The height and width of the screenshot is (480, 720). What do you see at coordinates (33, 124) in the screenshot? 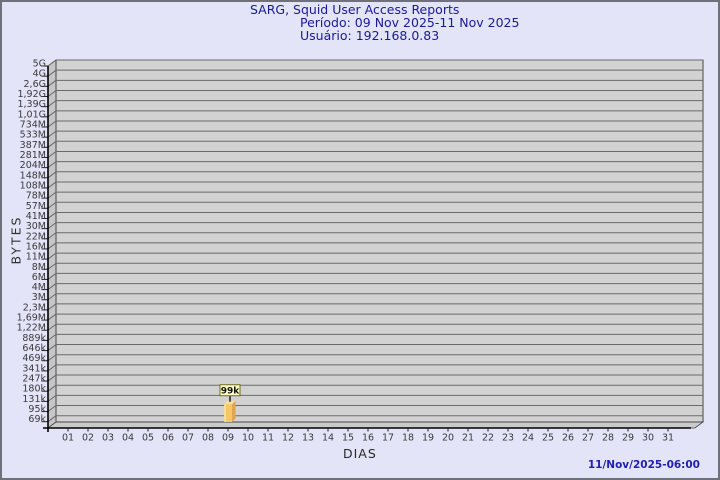
I see `y-tick-label: 734M` at bounding box center [33, 124].